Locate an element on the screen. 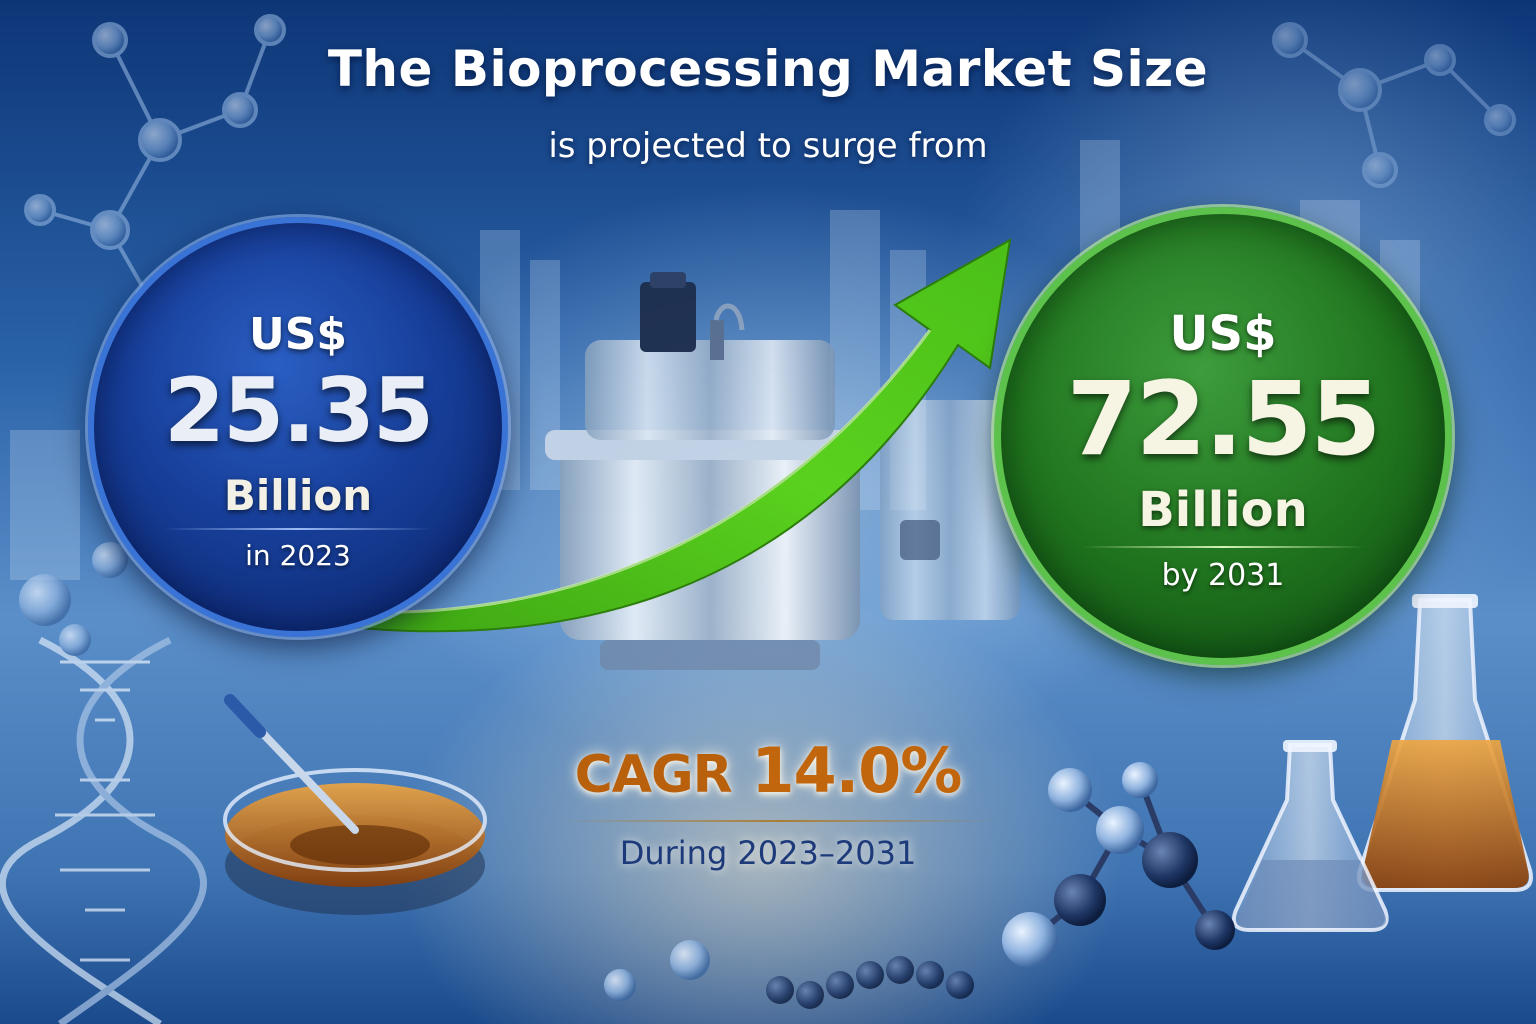  start-value: 25.35 is located at coordinates (298, 410).